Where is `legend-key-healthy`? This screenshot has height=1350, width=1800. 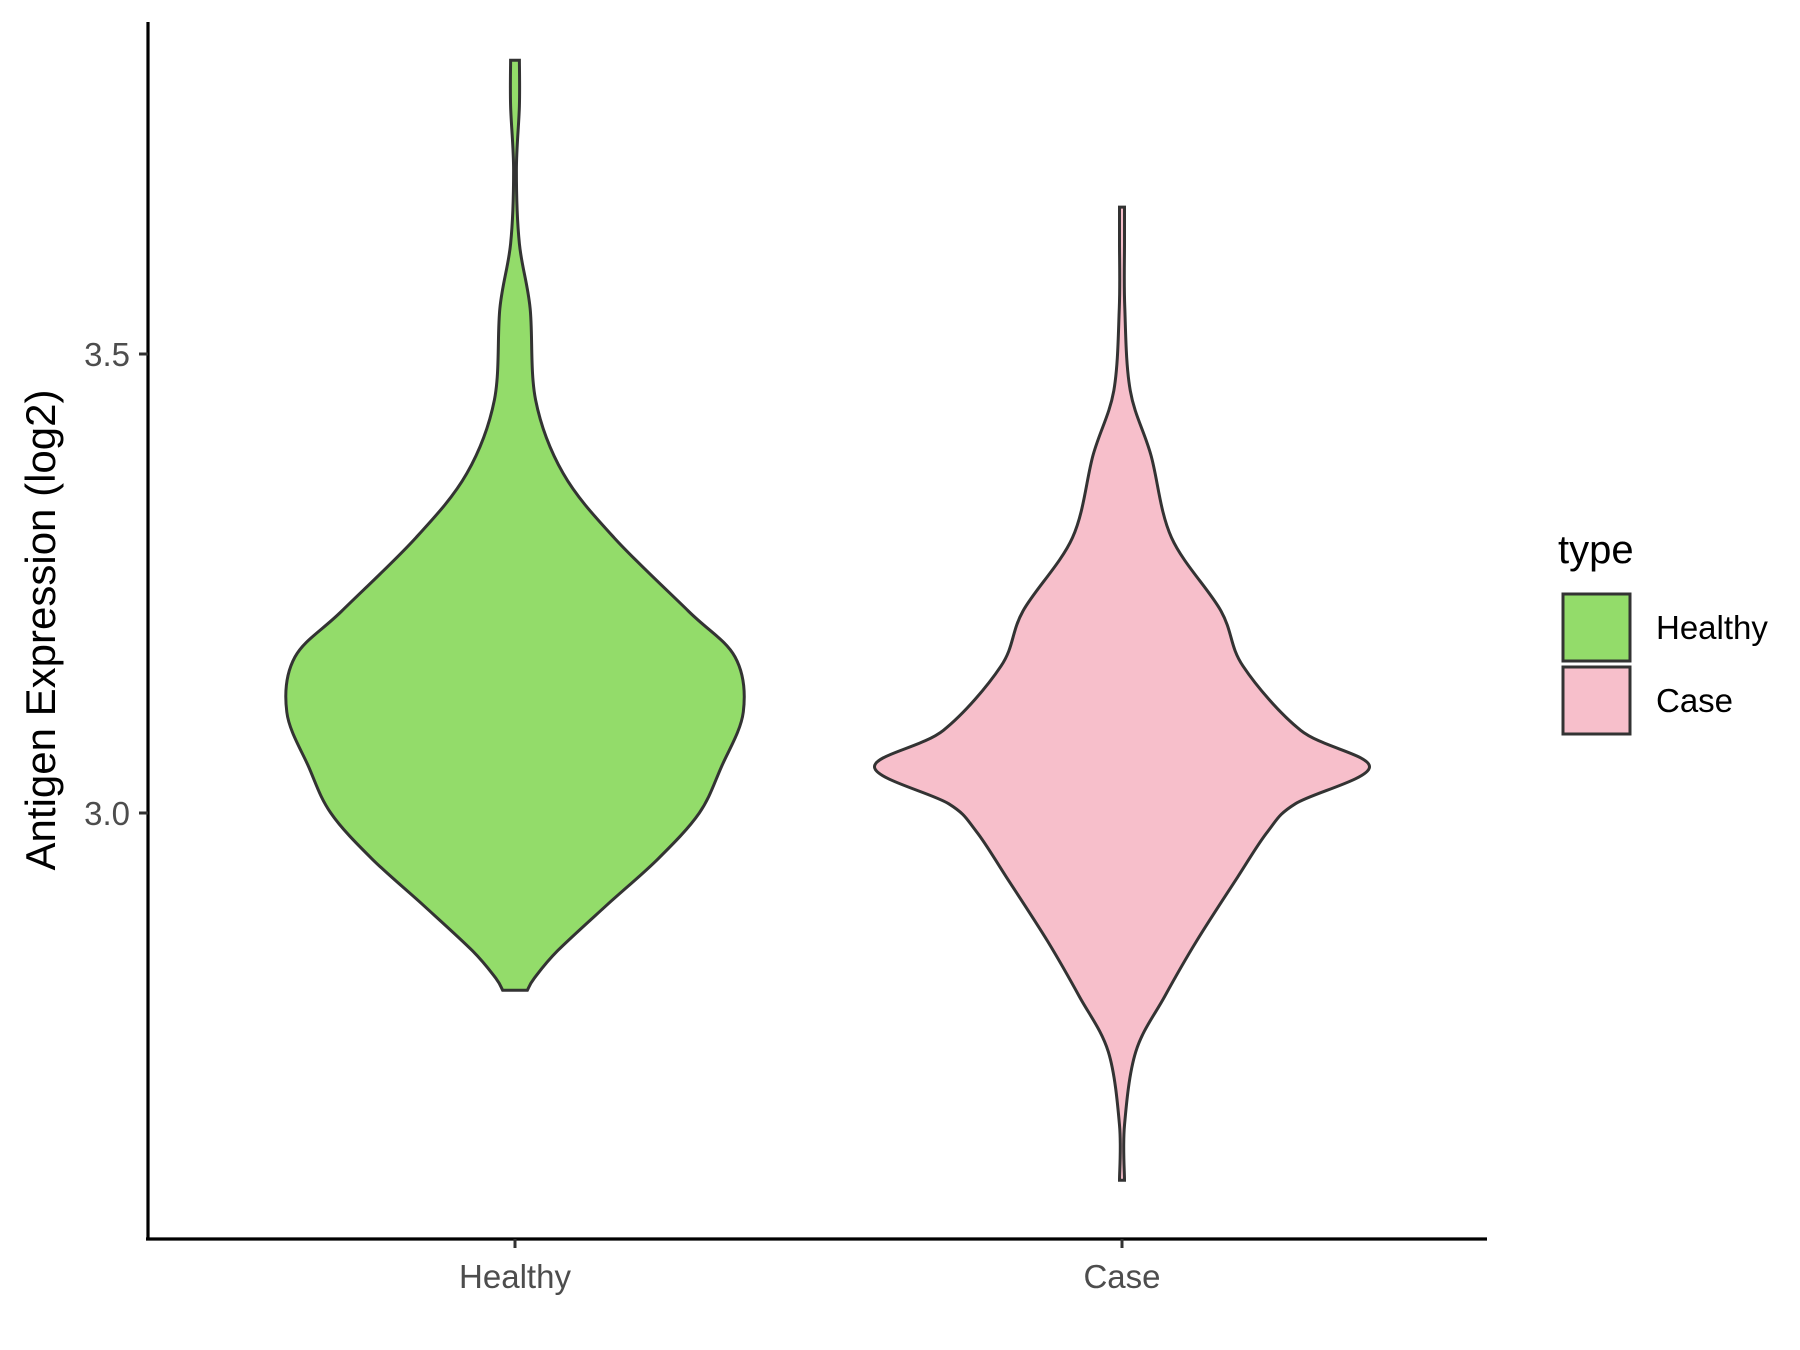
legend-key-healthy is located at coordinates (1596, 627).